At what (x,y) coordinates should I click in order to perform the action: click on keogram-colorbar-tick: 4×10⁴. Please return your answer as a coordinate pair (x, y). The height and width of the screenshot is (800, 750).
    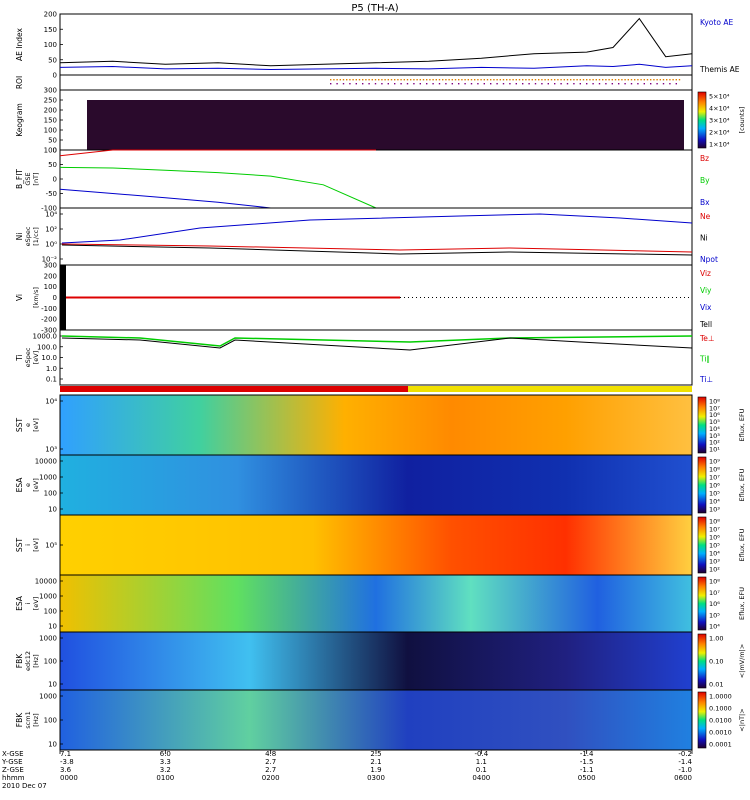
    Looking at the image, I should click on (719, 109).